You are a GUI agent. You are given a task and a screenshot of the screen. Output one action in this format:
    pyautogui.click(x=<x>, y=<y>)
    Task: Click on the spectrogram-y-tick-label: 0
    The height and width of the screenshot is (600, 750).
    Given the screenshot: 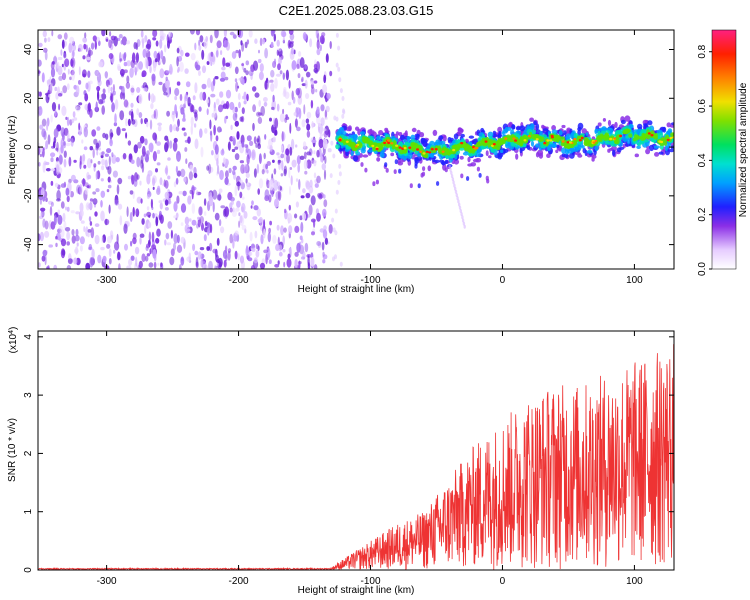 What is the action you would take?
    pyautogui.click(x=28, y=147)
    